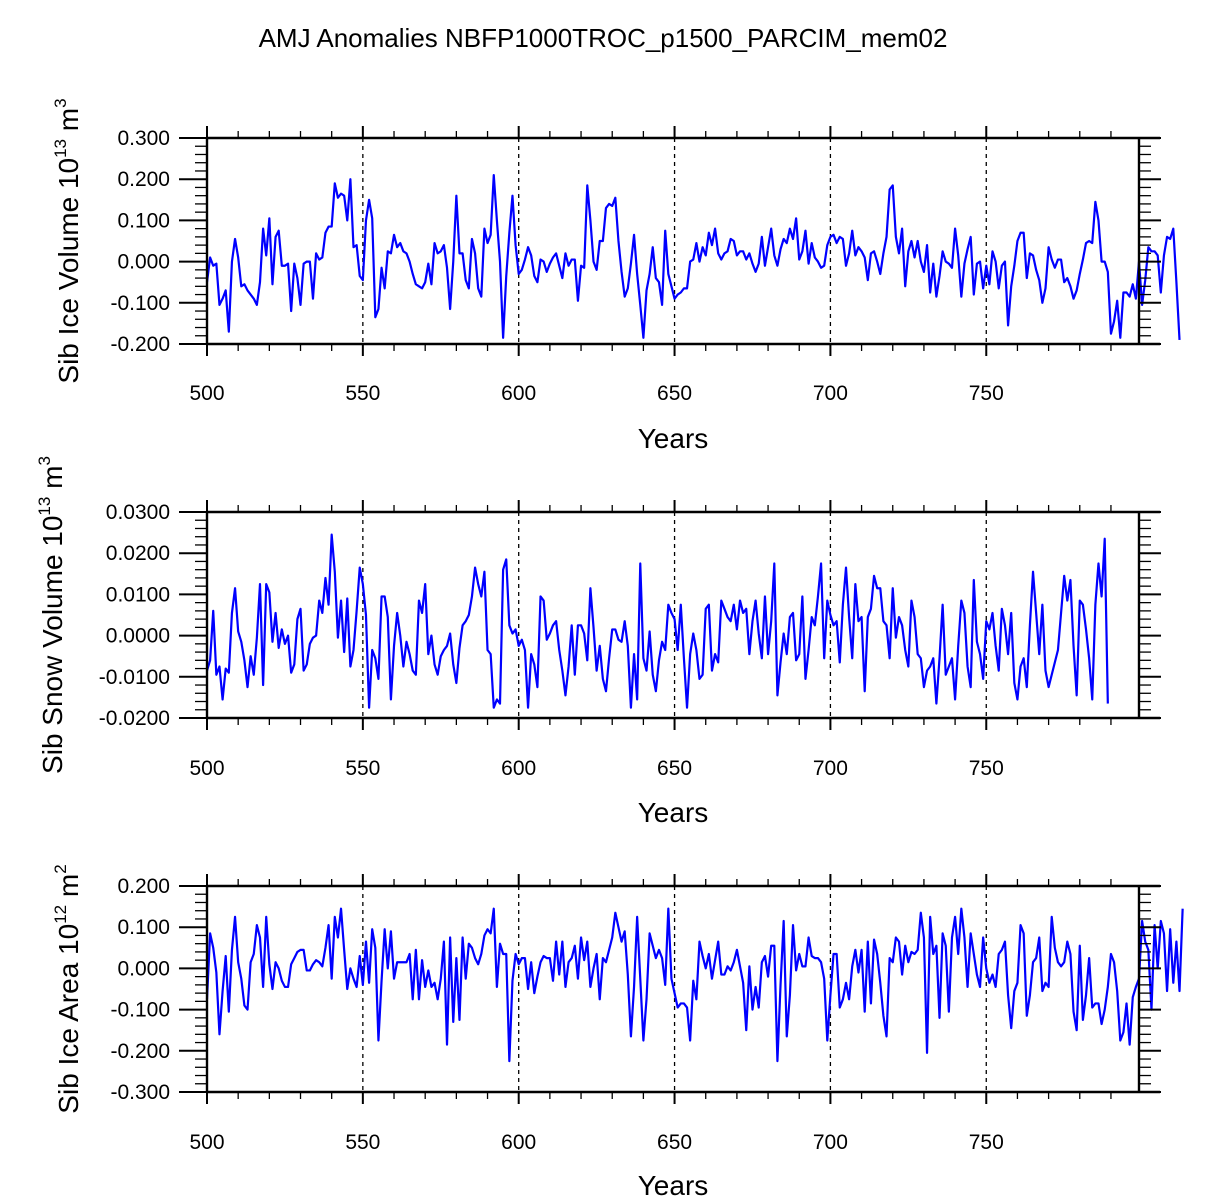 The height and width of the screenshot is (1203, 1206). What do you see at coordinates (138, 553) in the screenshot?
I see `y-tick-label: 0.0200` at bounding box center [138, 553].